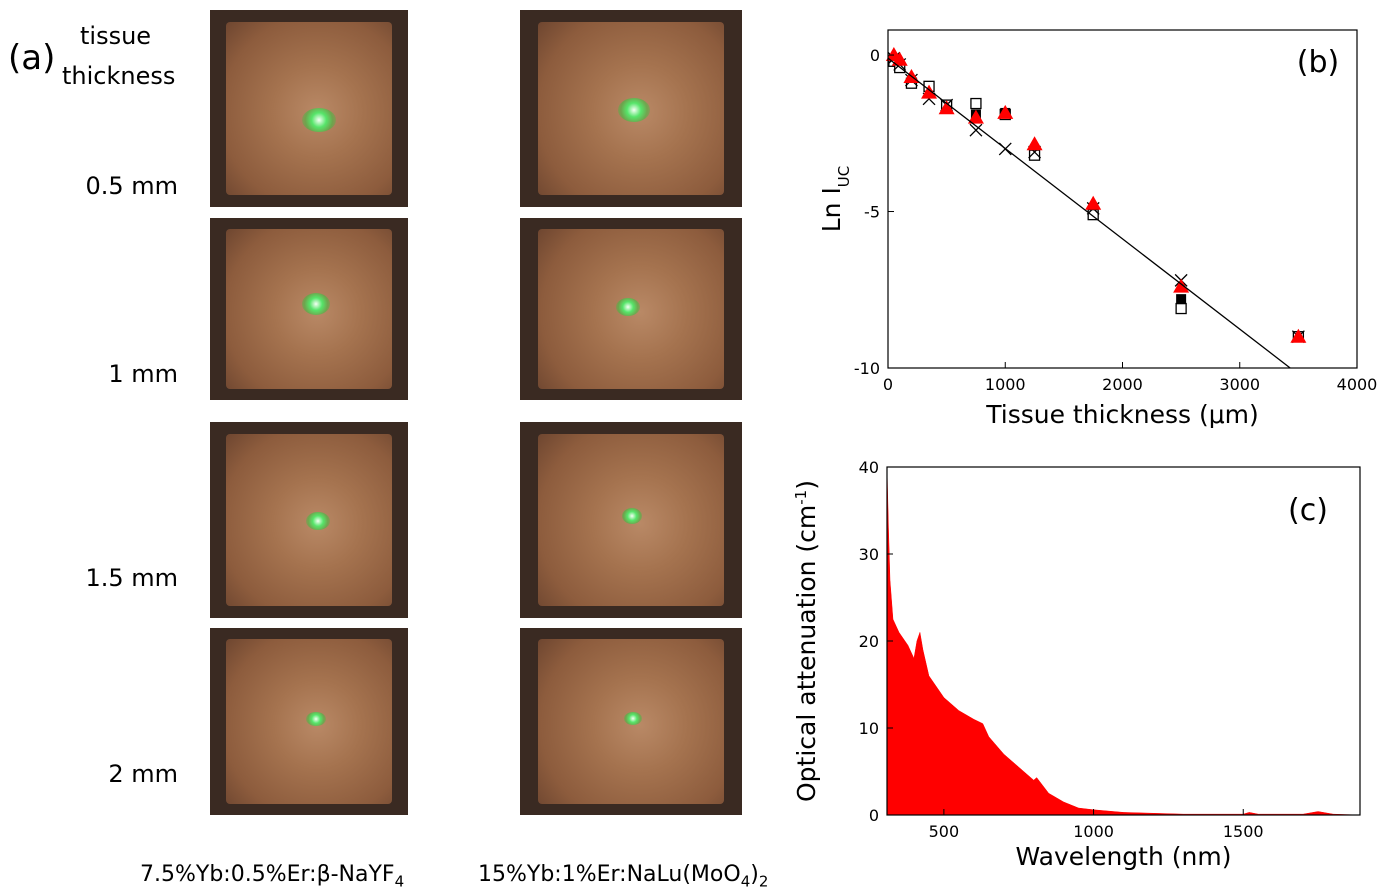 The height and width of the screenshot is (894, 1398). I want to click on row-label: 2 mm, so click(143, 774).